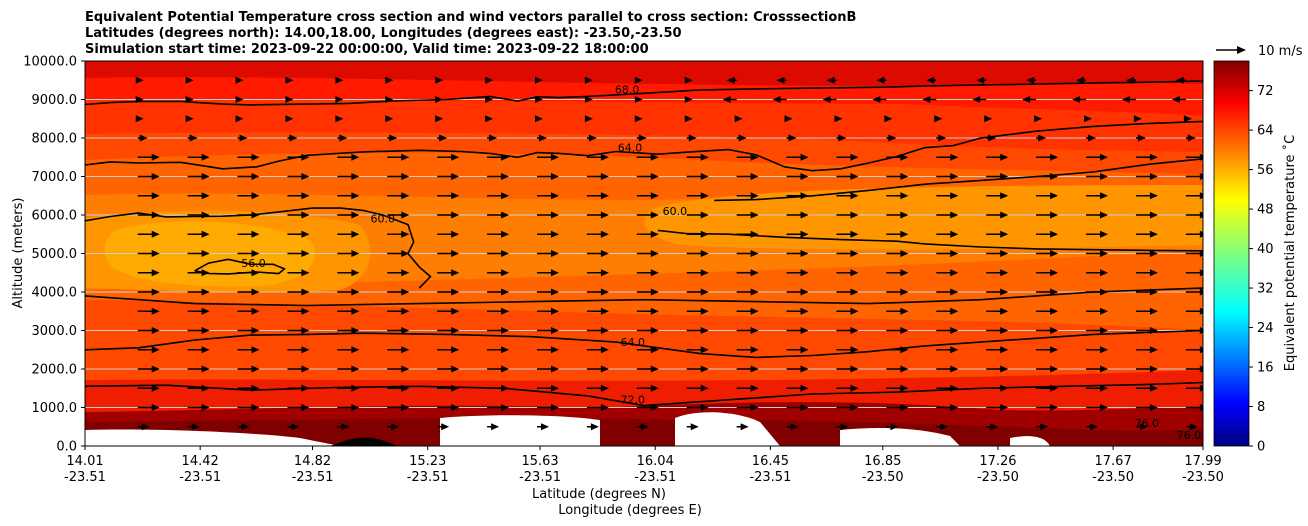  Describe the element at coordinates (364, 441) in the screenshot. I see `terrain-black` at that location.